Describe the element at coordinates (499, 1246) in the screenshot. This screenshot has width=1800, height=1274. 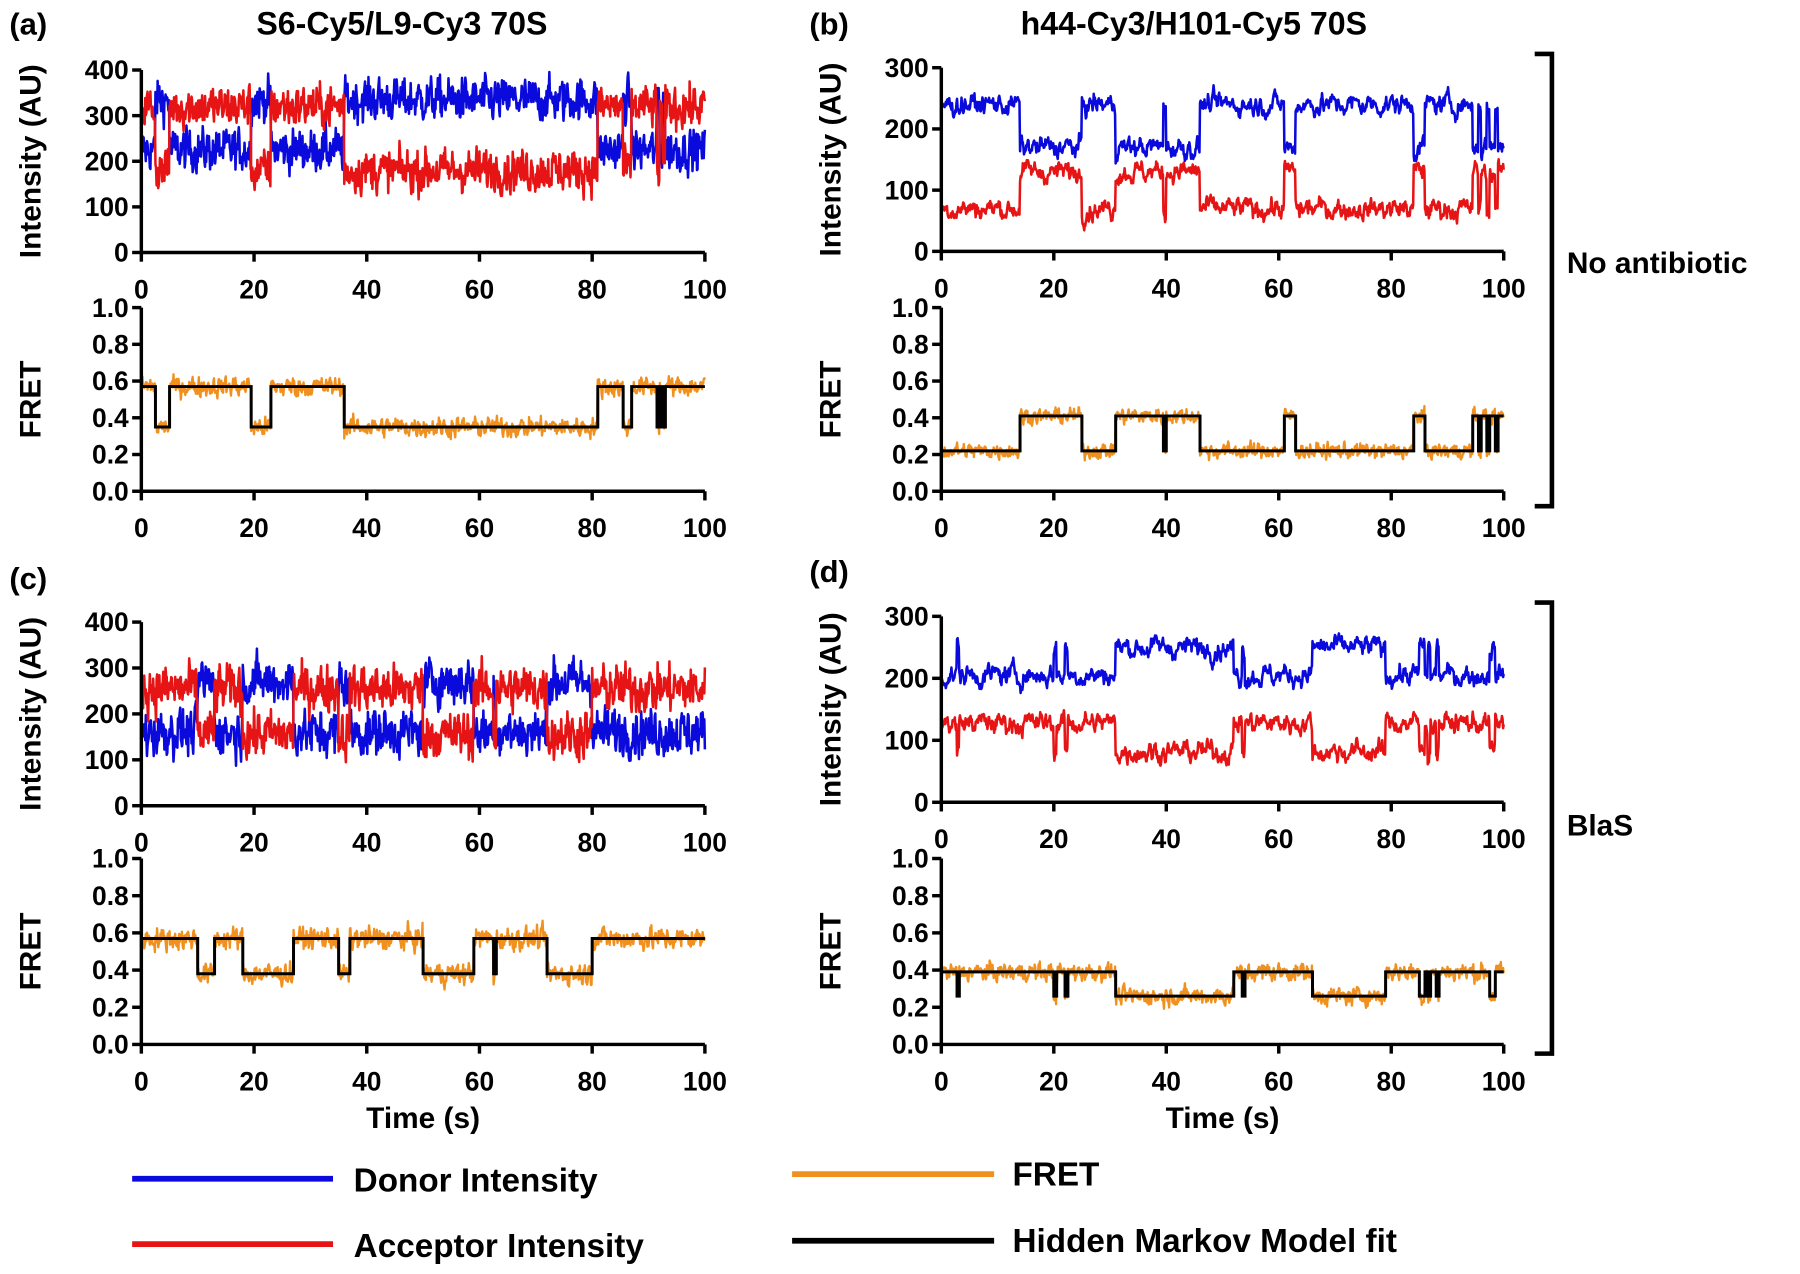
I see `legend-acceptor-label: Acceptor Intensity` at that location.